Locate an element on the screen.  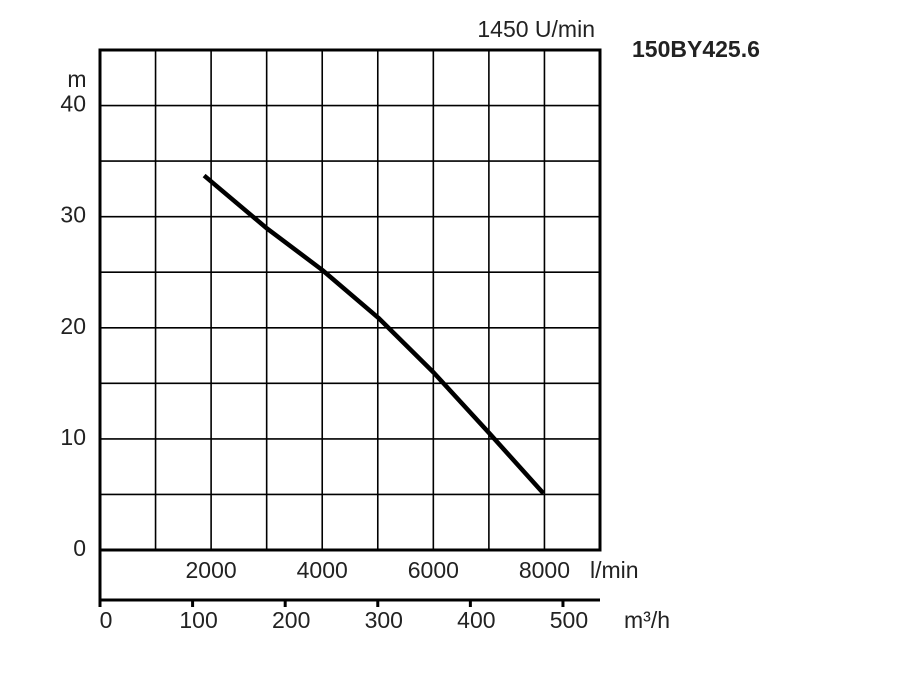
x-tick-label: 8000 is located at coordinates (544, 570).